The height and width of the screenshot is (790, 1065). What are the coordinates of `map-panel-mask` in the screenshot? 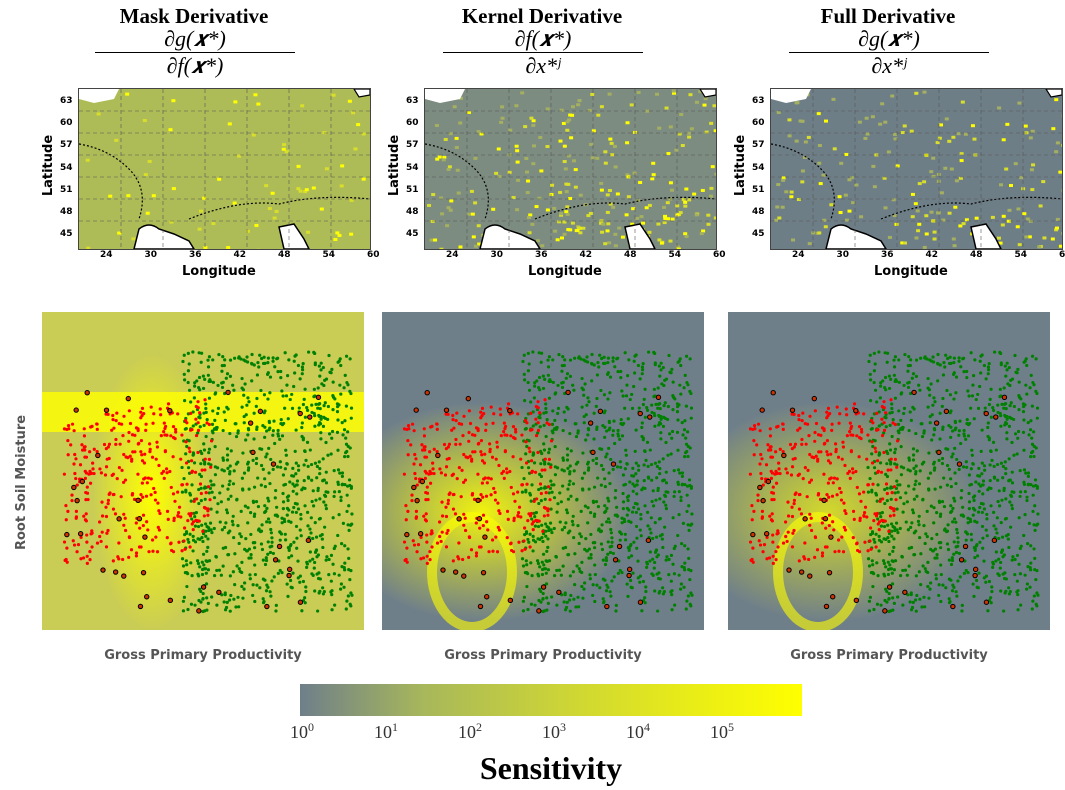 It's located at (224, 169).